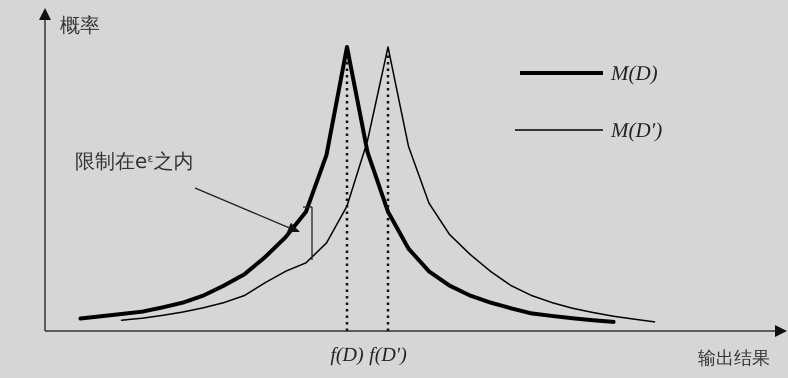 The height and width of the screenshot is (378, 788). What do you see at coordinates (636, 130) in the screenshot?
I see `legend-label: M(D′)` at bounding box center [636, 130].